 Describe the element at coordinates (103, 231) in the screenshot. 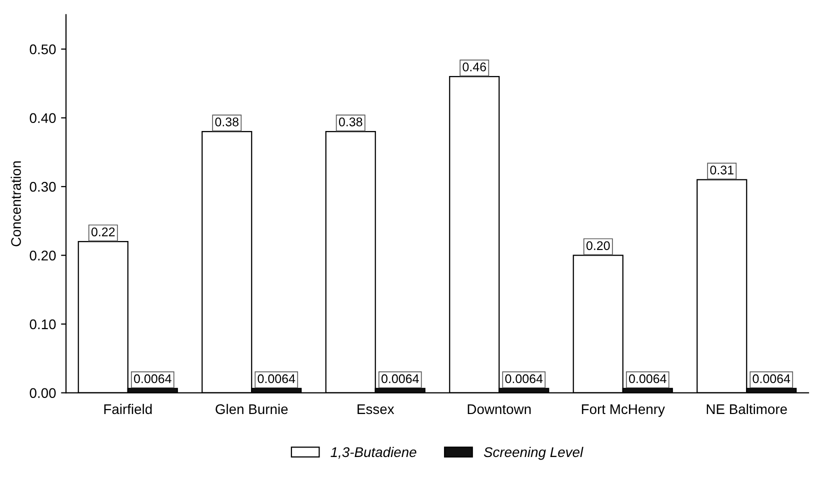

I see `data-label: 0.22` at that location.